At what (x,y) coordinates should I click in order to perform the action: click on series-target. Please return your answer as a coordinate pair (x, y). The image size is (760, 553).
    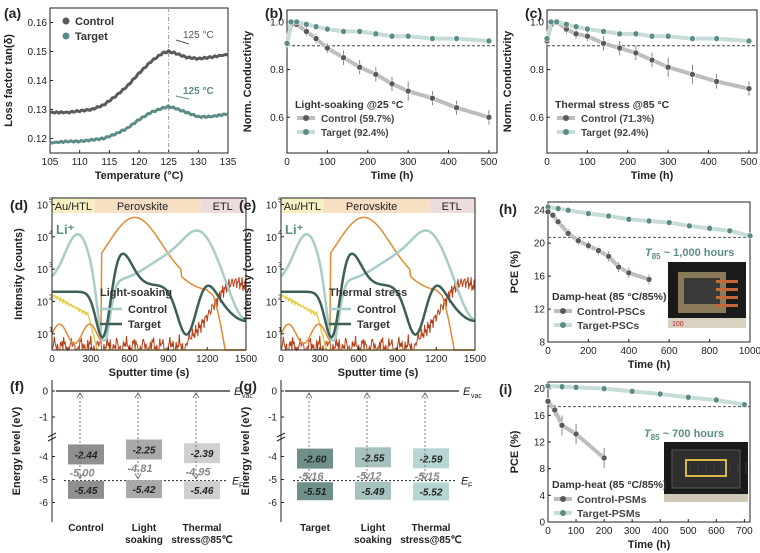
    Looking at the image, I should click on (139, 124).